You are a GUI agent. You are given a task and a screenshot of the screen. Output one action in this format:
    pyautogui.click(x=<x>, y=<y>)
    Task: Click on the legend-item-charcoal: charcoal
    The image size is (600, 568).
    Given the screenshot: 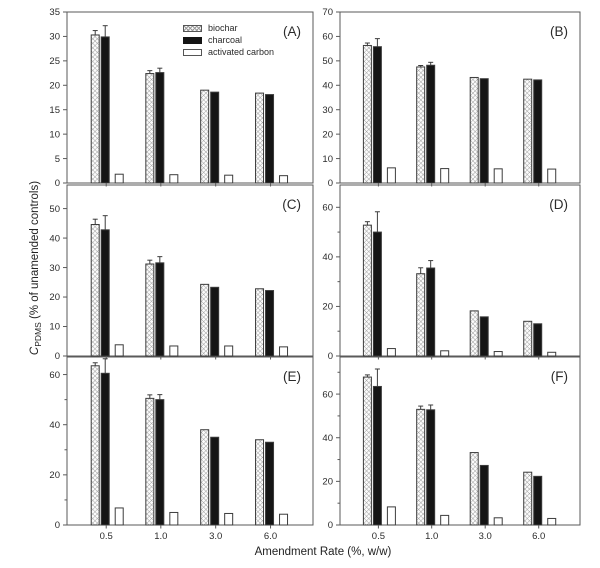 What is the action you would take?
    pyautogui.click(x=228, y=40)
    